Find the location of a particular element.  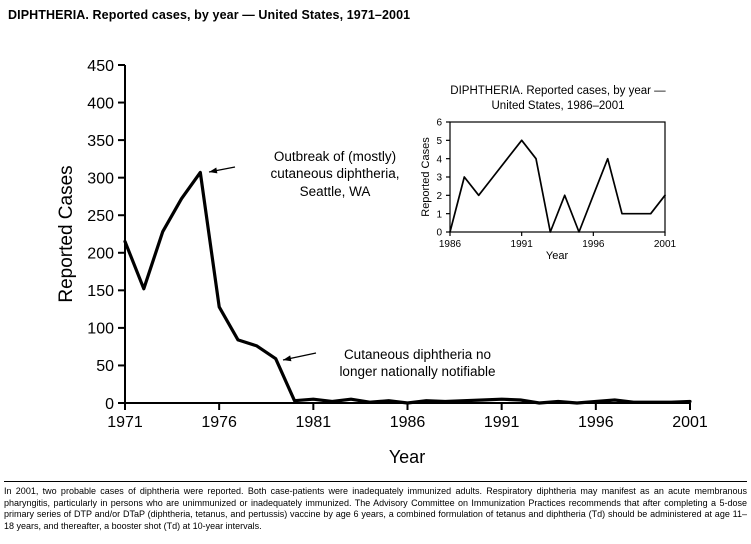

main-y-tick-label: 450 is located at coordinates (100, 66).